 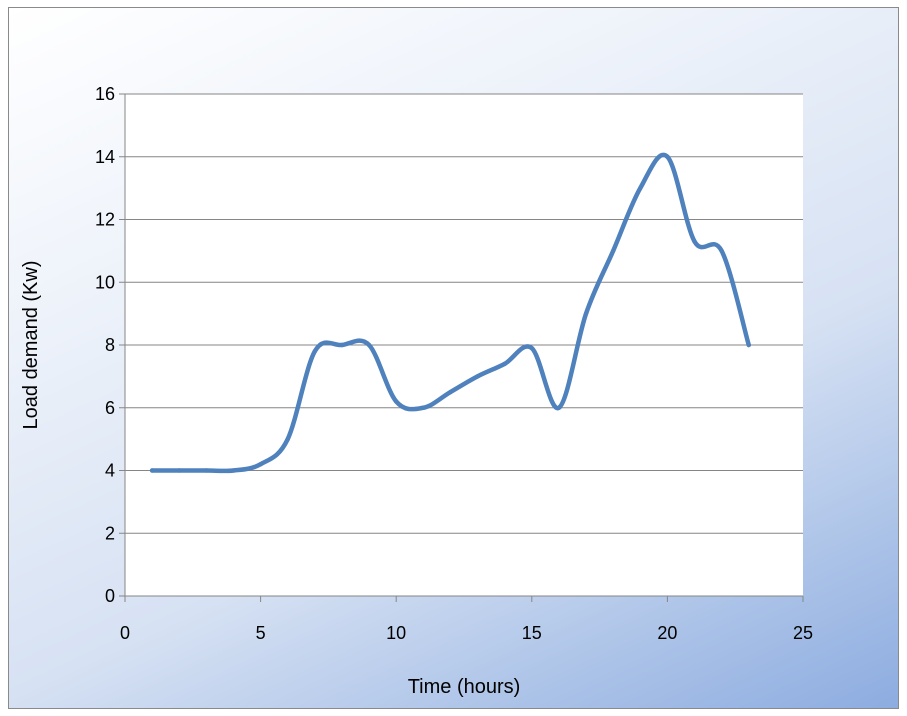 What do you see at coordinates (110, 471) in the screenshot?
I see `y-tick-label-4: 4` at bounding box center [110, 471].